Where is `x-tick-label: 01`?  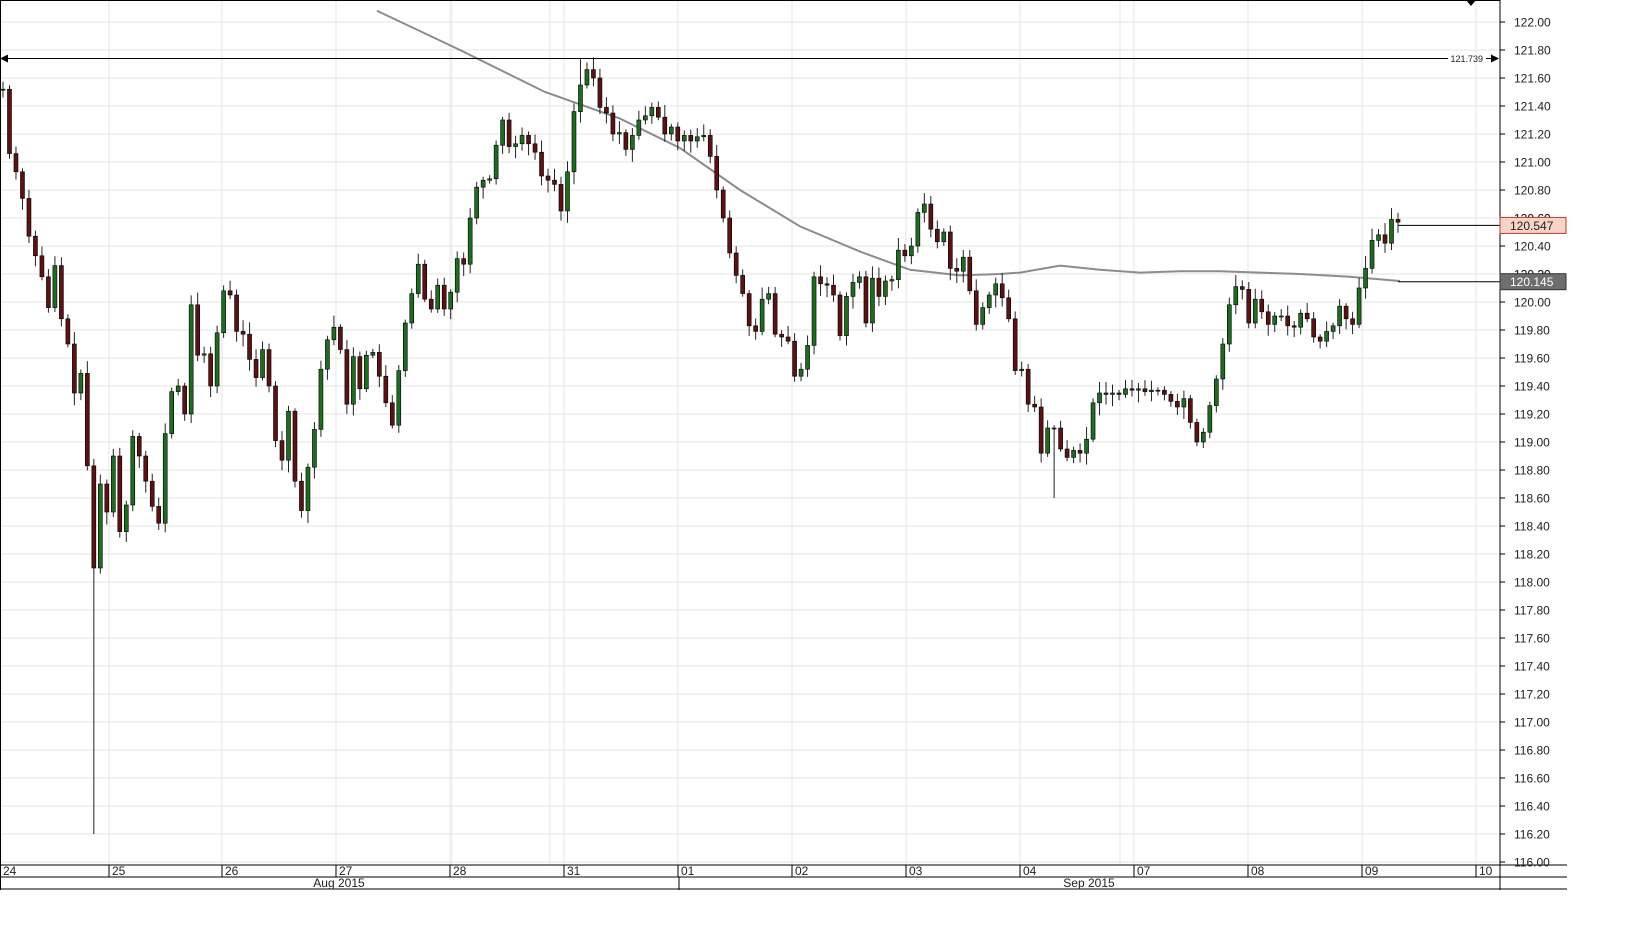 x-tick-label: 01 is located at coordinates (688, 871).